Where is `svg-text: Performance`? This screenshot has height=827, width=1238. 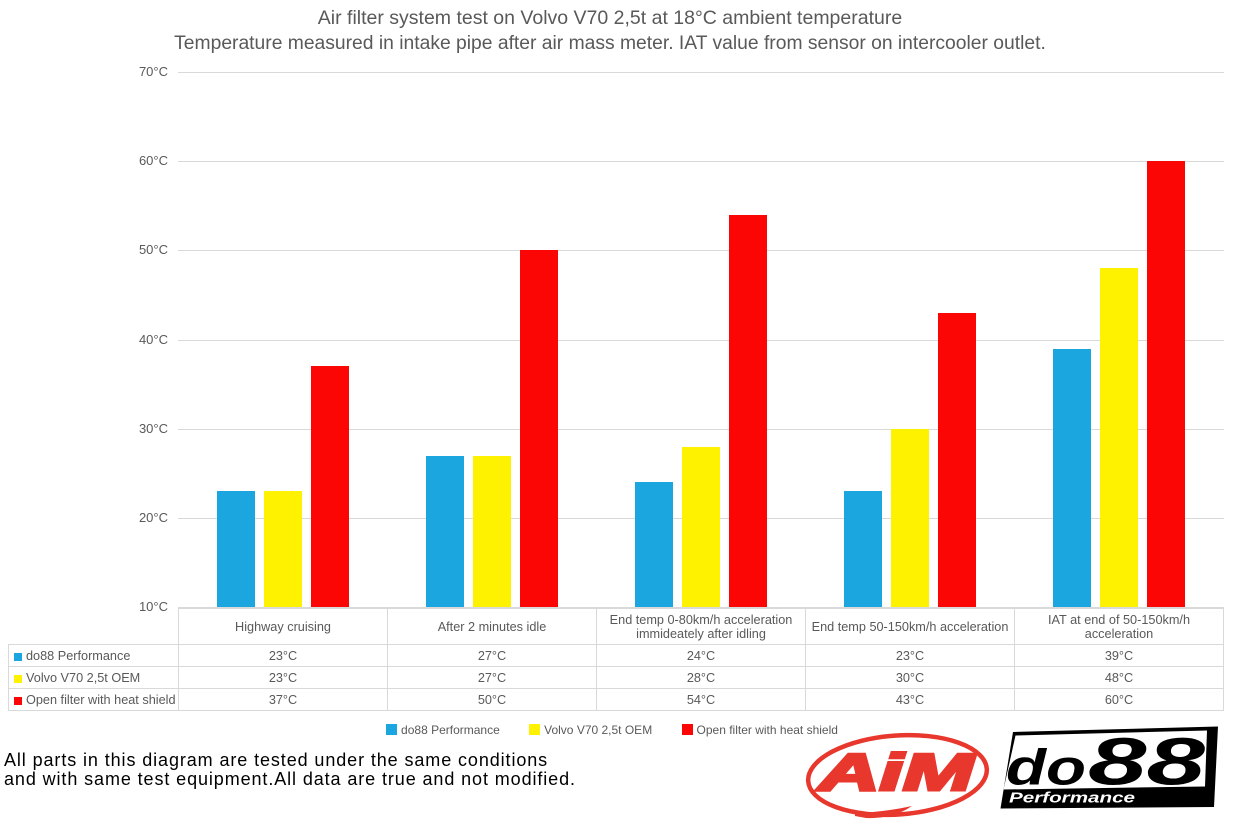 svg-text: Performance is located at coordinates (1072, 799).